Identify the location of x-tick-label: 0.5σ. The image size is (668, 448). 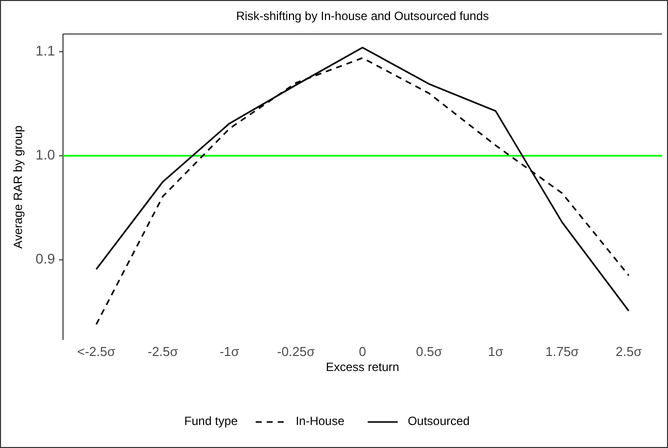
(429, 351).